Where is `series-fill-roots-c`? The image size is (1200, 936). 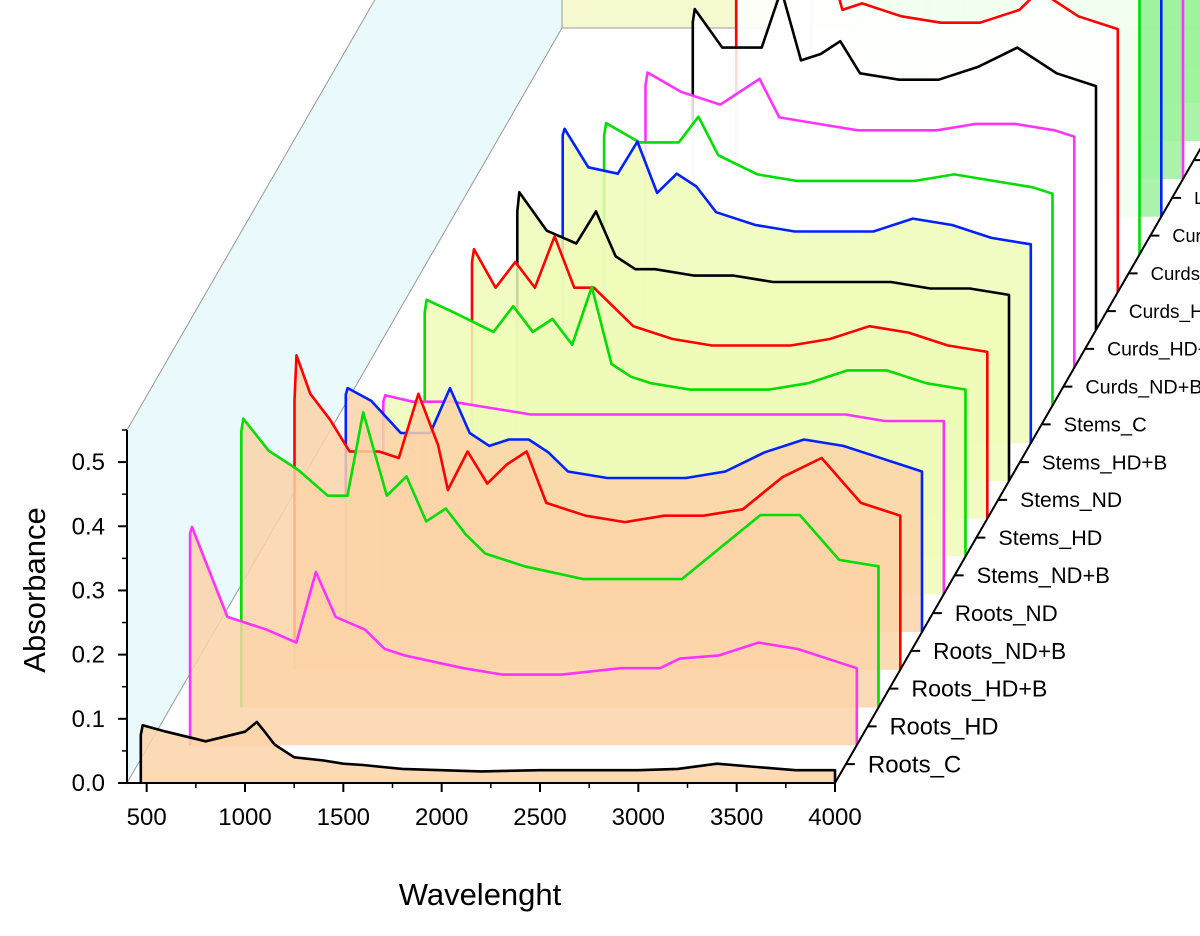 series-fill-roots-c is located at coordinates (488, 752).